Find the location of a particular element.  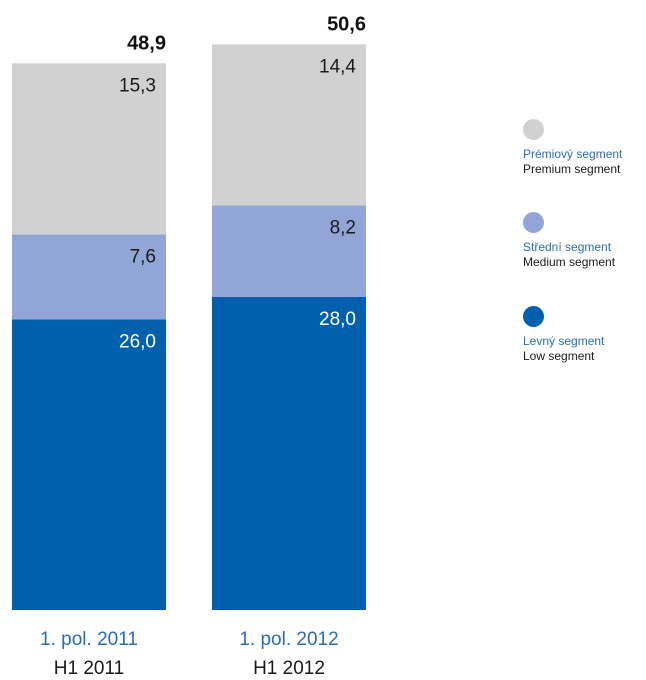

category-label-en-2: H1 2012 is located at coordinates (289, 668).